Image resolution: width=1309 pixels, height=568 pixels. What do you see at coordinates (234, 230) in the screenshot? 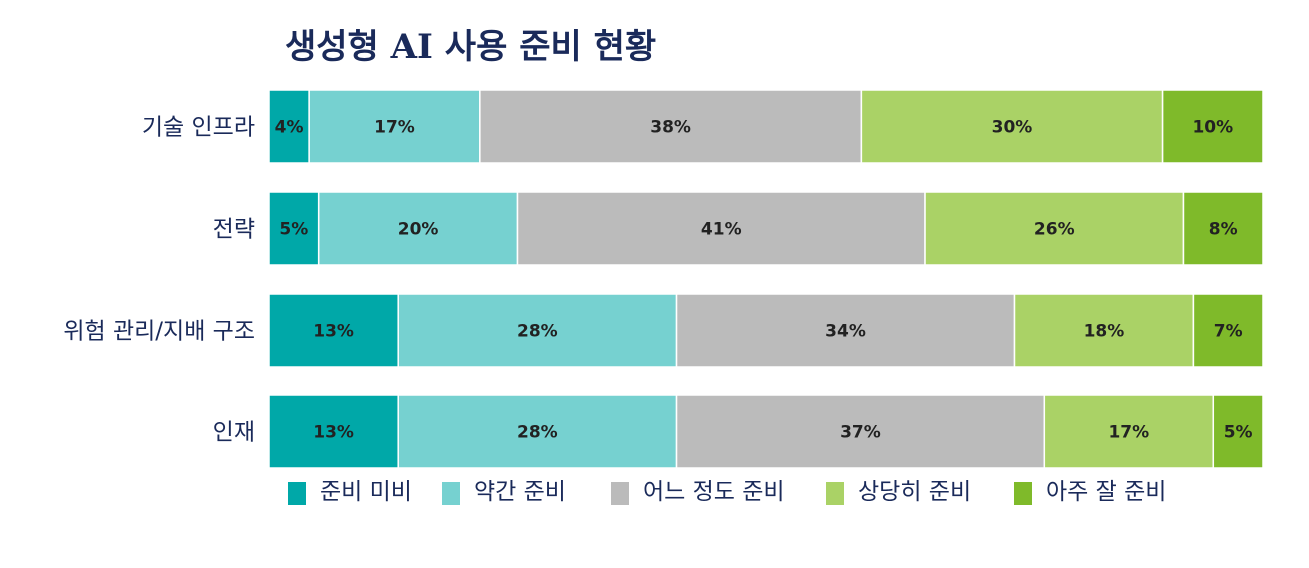
I see `category-label: 전략` at bounding box center [234, 230].